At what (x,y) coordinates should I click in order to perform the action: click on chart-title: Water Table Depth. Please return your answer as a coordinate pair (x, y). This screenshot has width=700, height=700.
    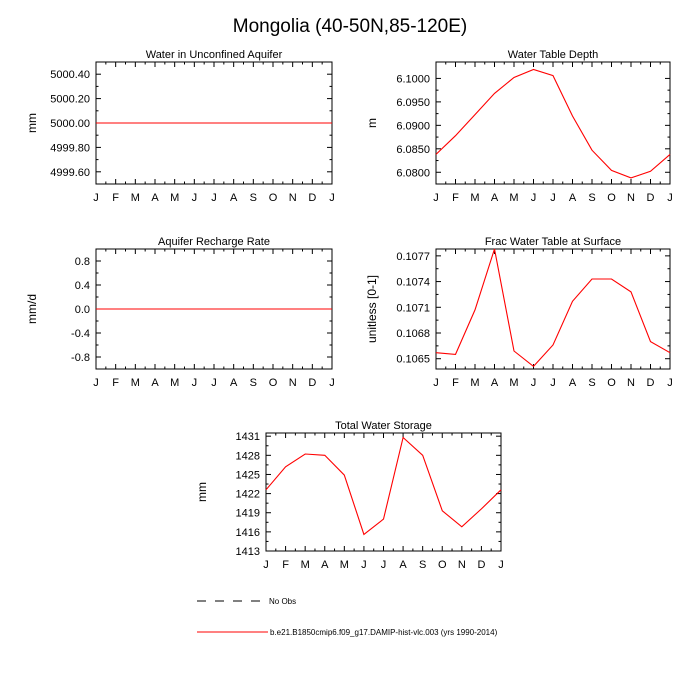
    Looking at the image, I should click on (553, 55).